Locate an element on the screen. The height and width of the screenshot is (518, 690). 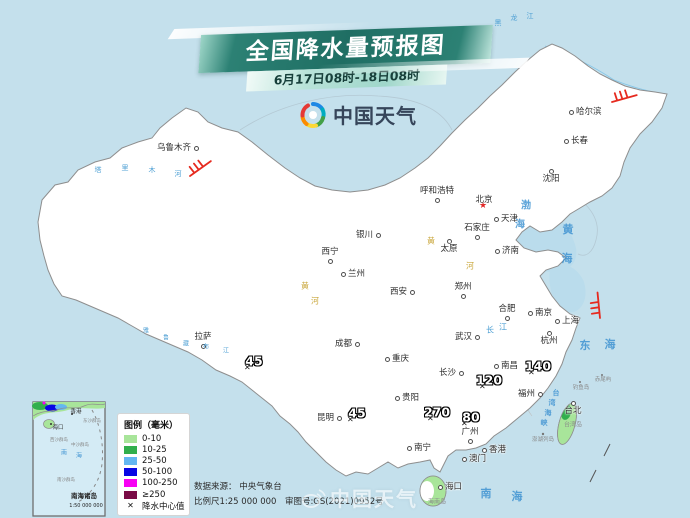
title-banner: 全国降水量预报图 6月17日08时-18日08时 is located at coordinates (345, 58).